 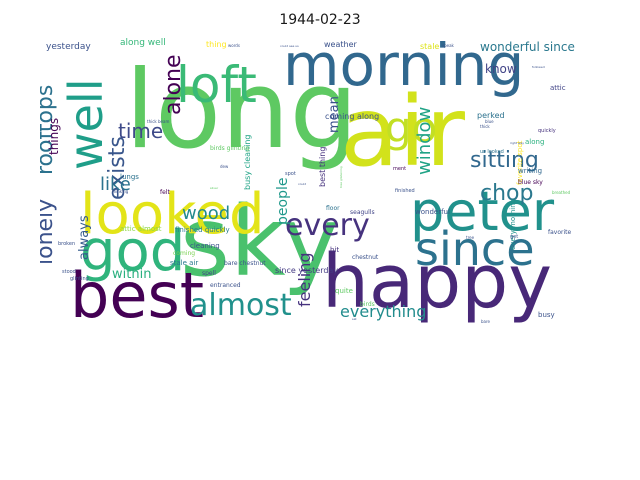 What do you see at coordinates (49, 232) in the screenshot?
I see `word-lonely: lonely` at bounding box center [49, 232].